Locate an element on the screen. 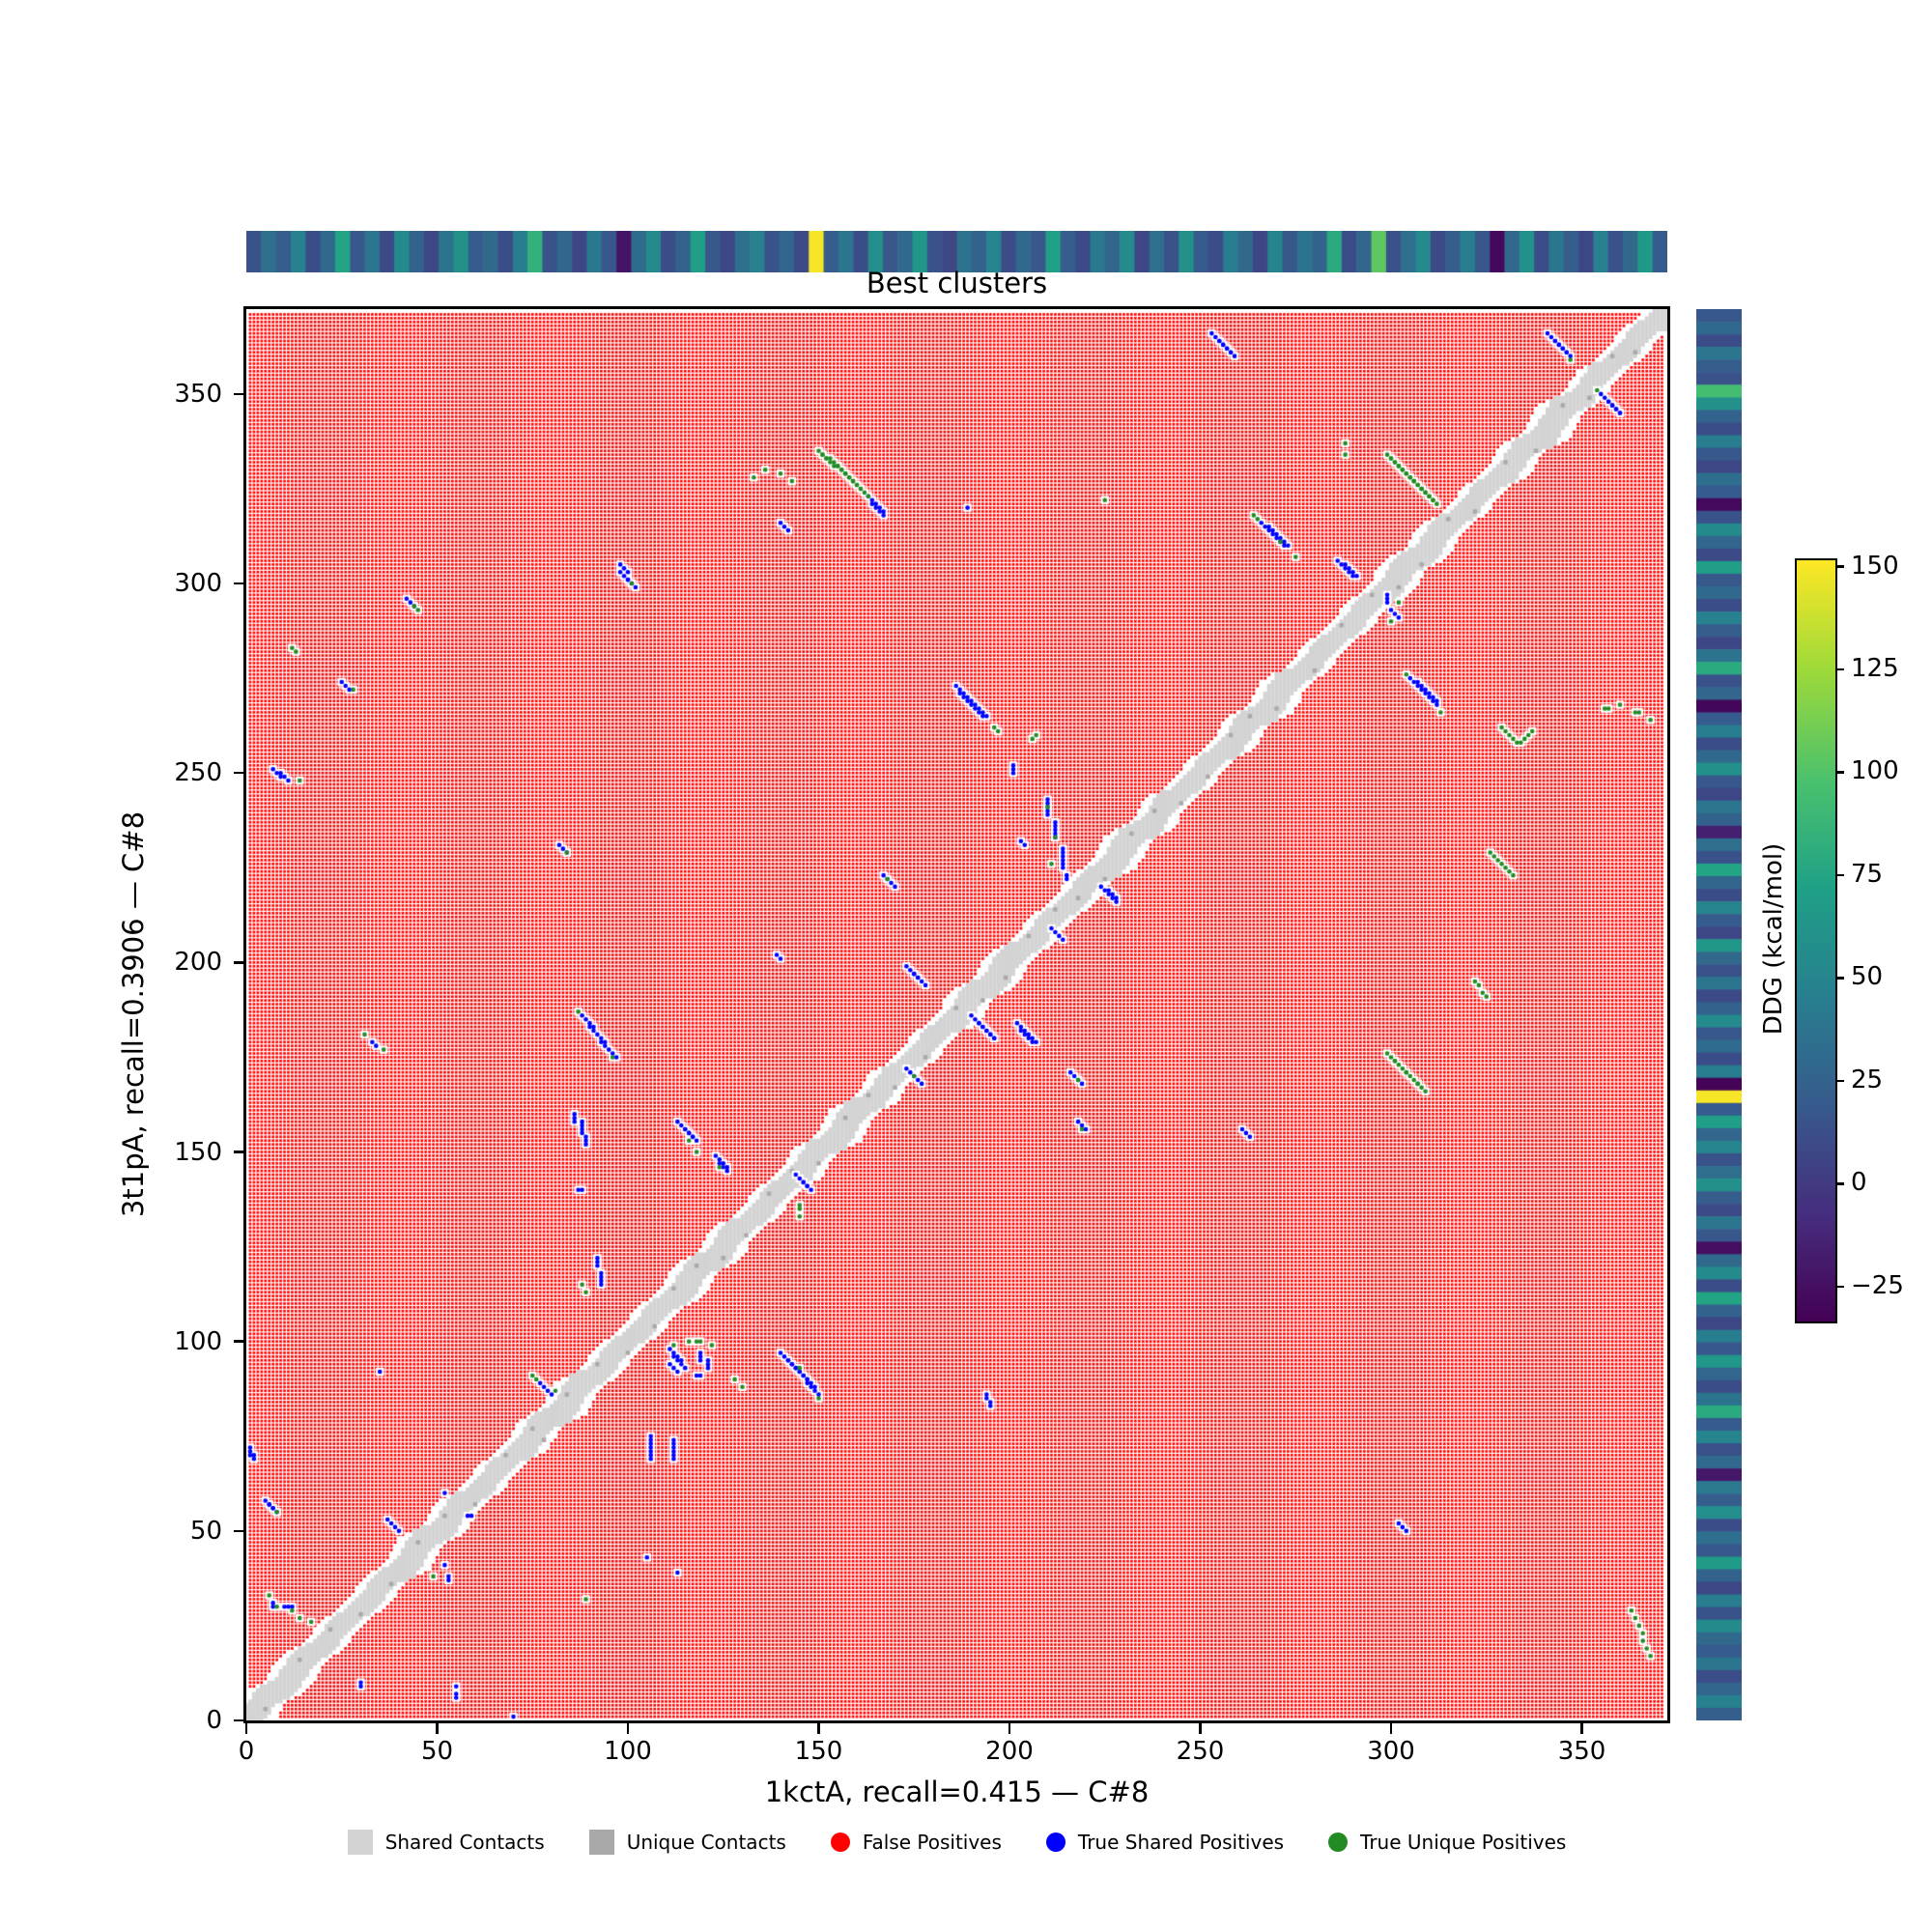  y-tick-label: 150 is located at coordinates (198, 1152).